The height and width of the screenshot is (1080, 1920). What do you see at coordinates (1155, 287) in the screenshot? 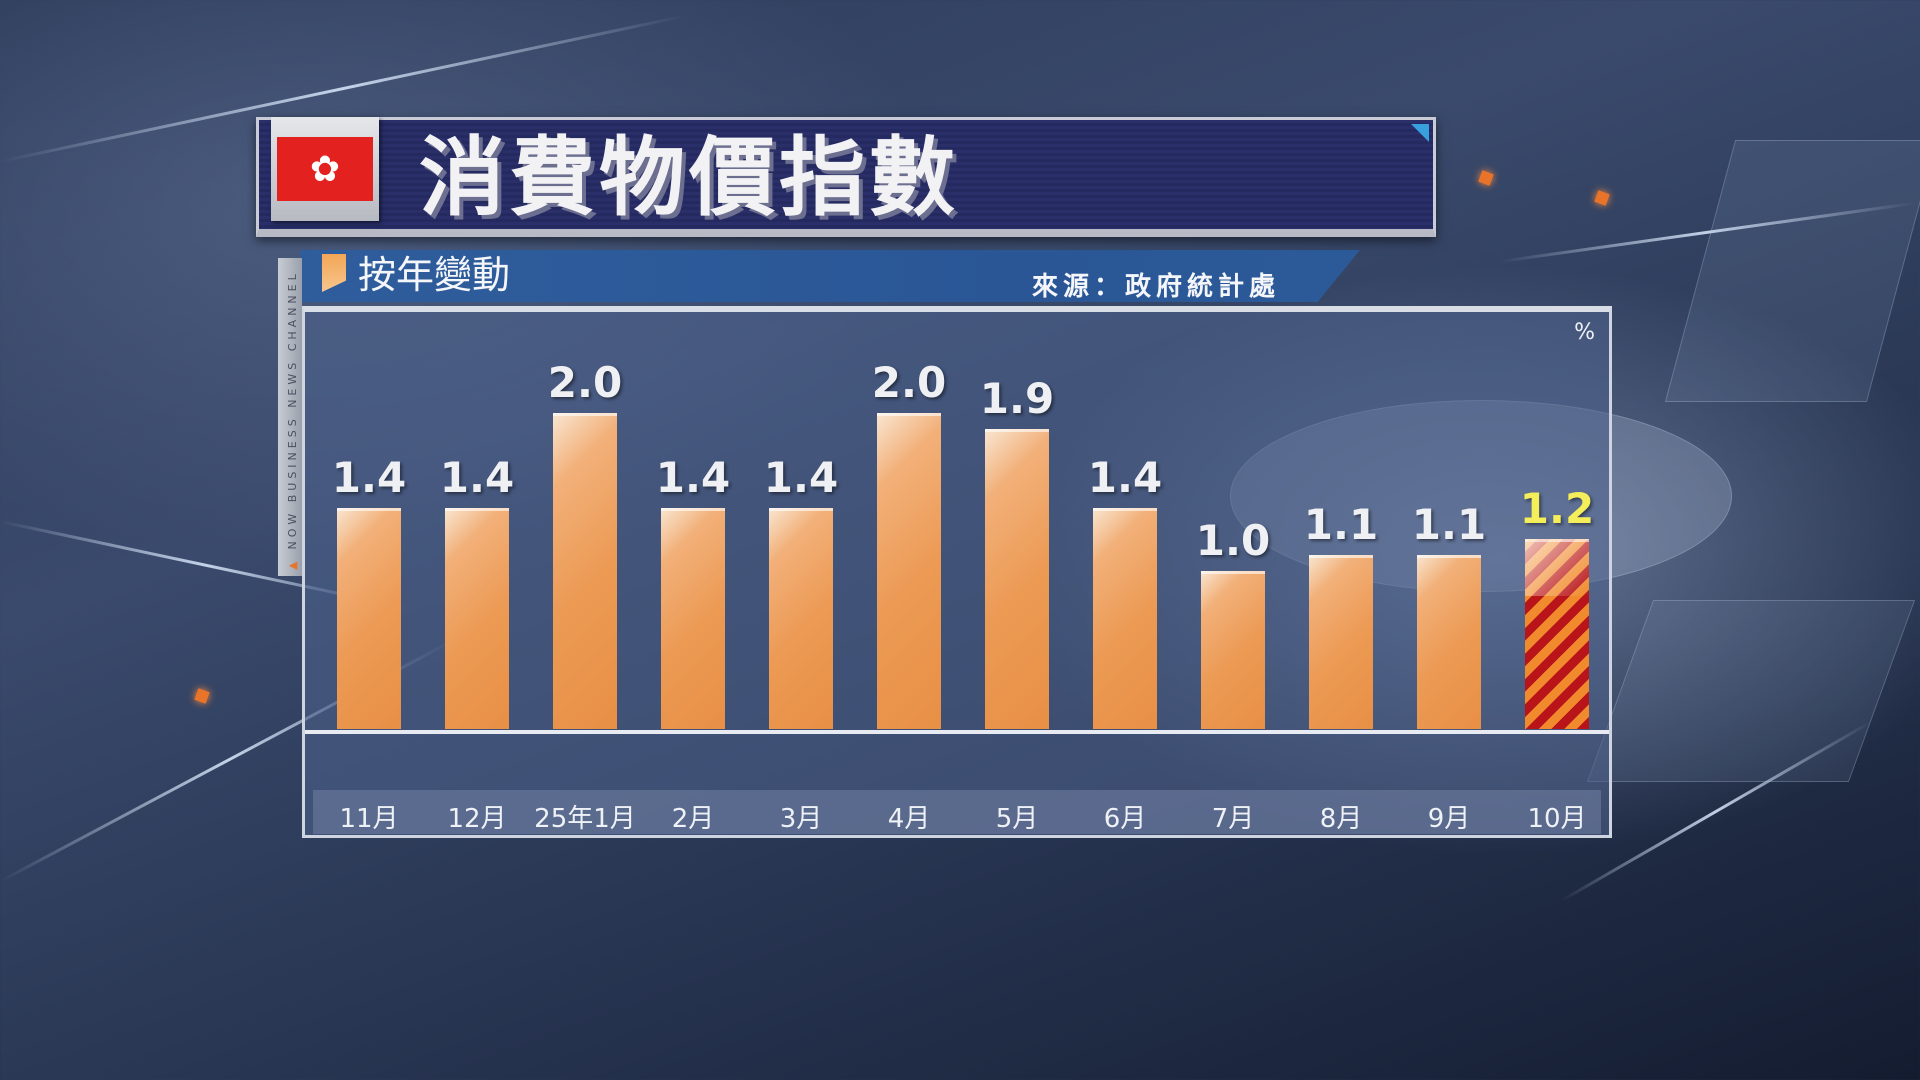
I see `source-label: 來源：政府統計處` at bounding box center [1155, 287].